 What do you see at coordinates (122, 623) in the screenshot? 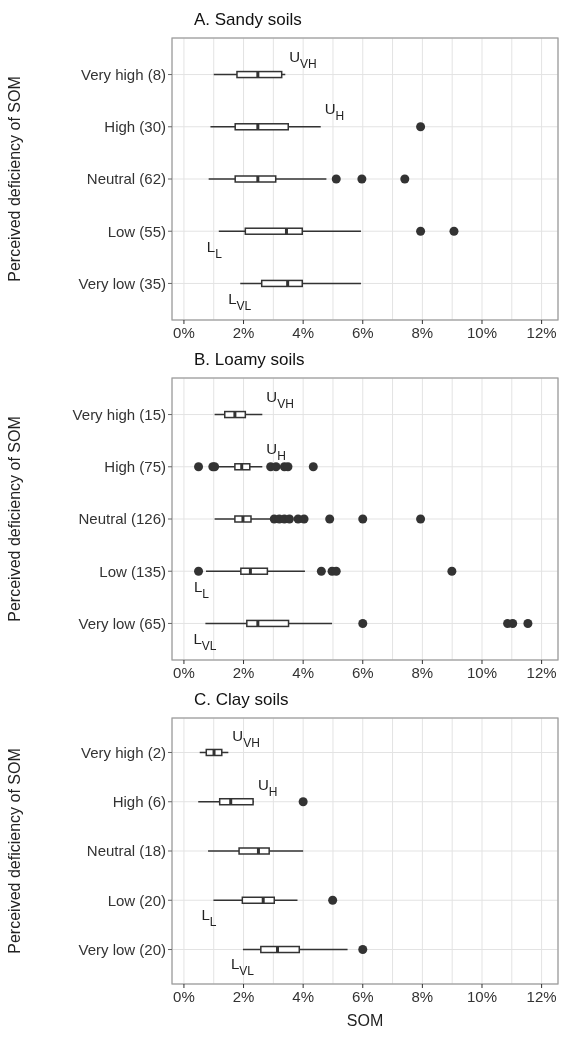
I see `y-tick-label: Very low (65)` at bounding box center [122, 623].